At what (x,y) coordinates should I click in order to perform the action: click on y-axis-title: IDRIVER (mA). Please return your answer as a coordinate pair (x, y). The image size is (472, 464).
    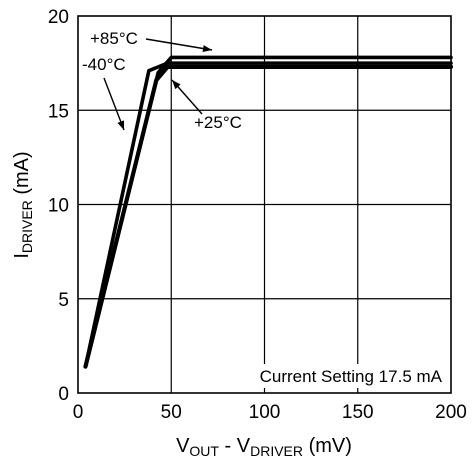
    Looking at the image, I should click on (23, 204).